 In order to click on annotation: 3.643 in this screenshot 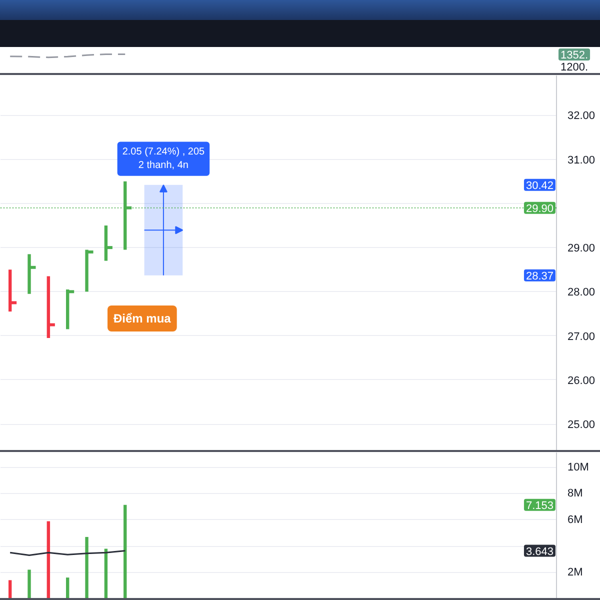, I will do `click(540, 552)`.